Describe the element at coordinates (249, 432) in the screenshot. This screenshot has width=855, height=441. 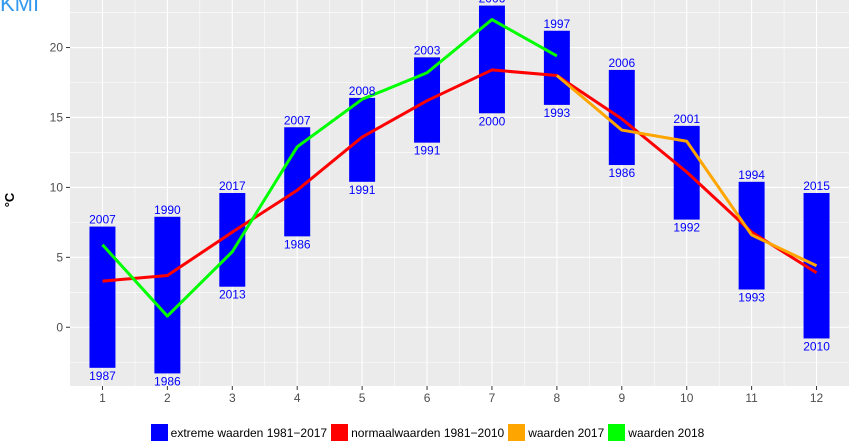
I see `legend-label-extremes: extreme waarden 1981−2017` at that location.